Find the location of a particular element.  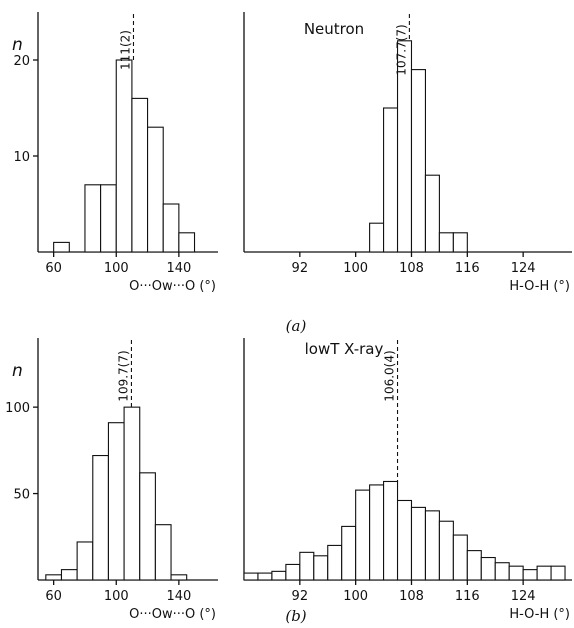

chart1-y-tick-label-0: 10 is located at coordinates (21, 157).